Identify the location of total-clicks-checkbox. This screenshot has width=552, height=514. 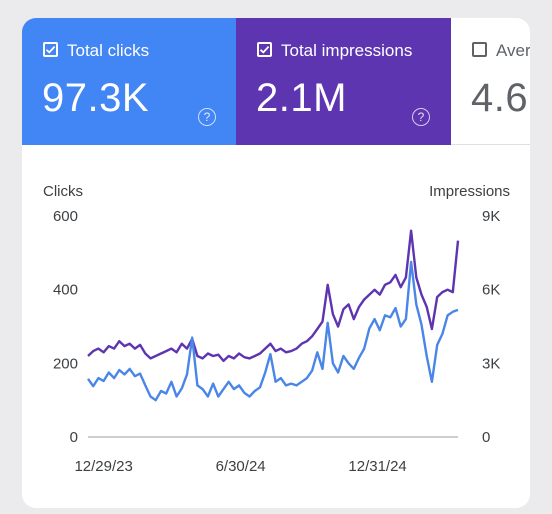
(50, 49).